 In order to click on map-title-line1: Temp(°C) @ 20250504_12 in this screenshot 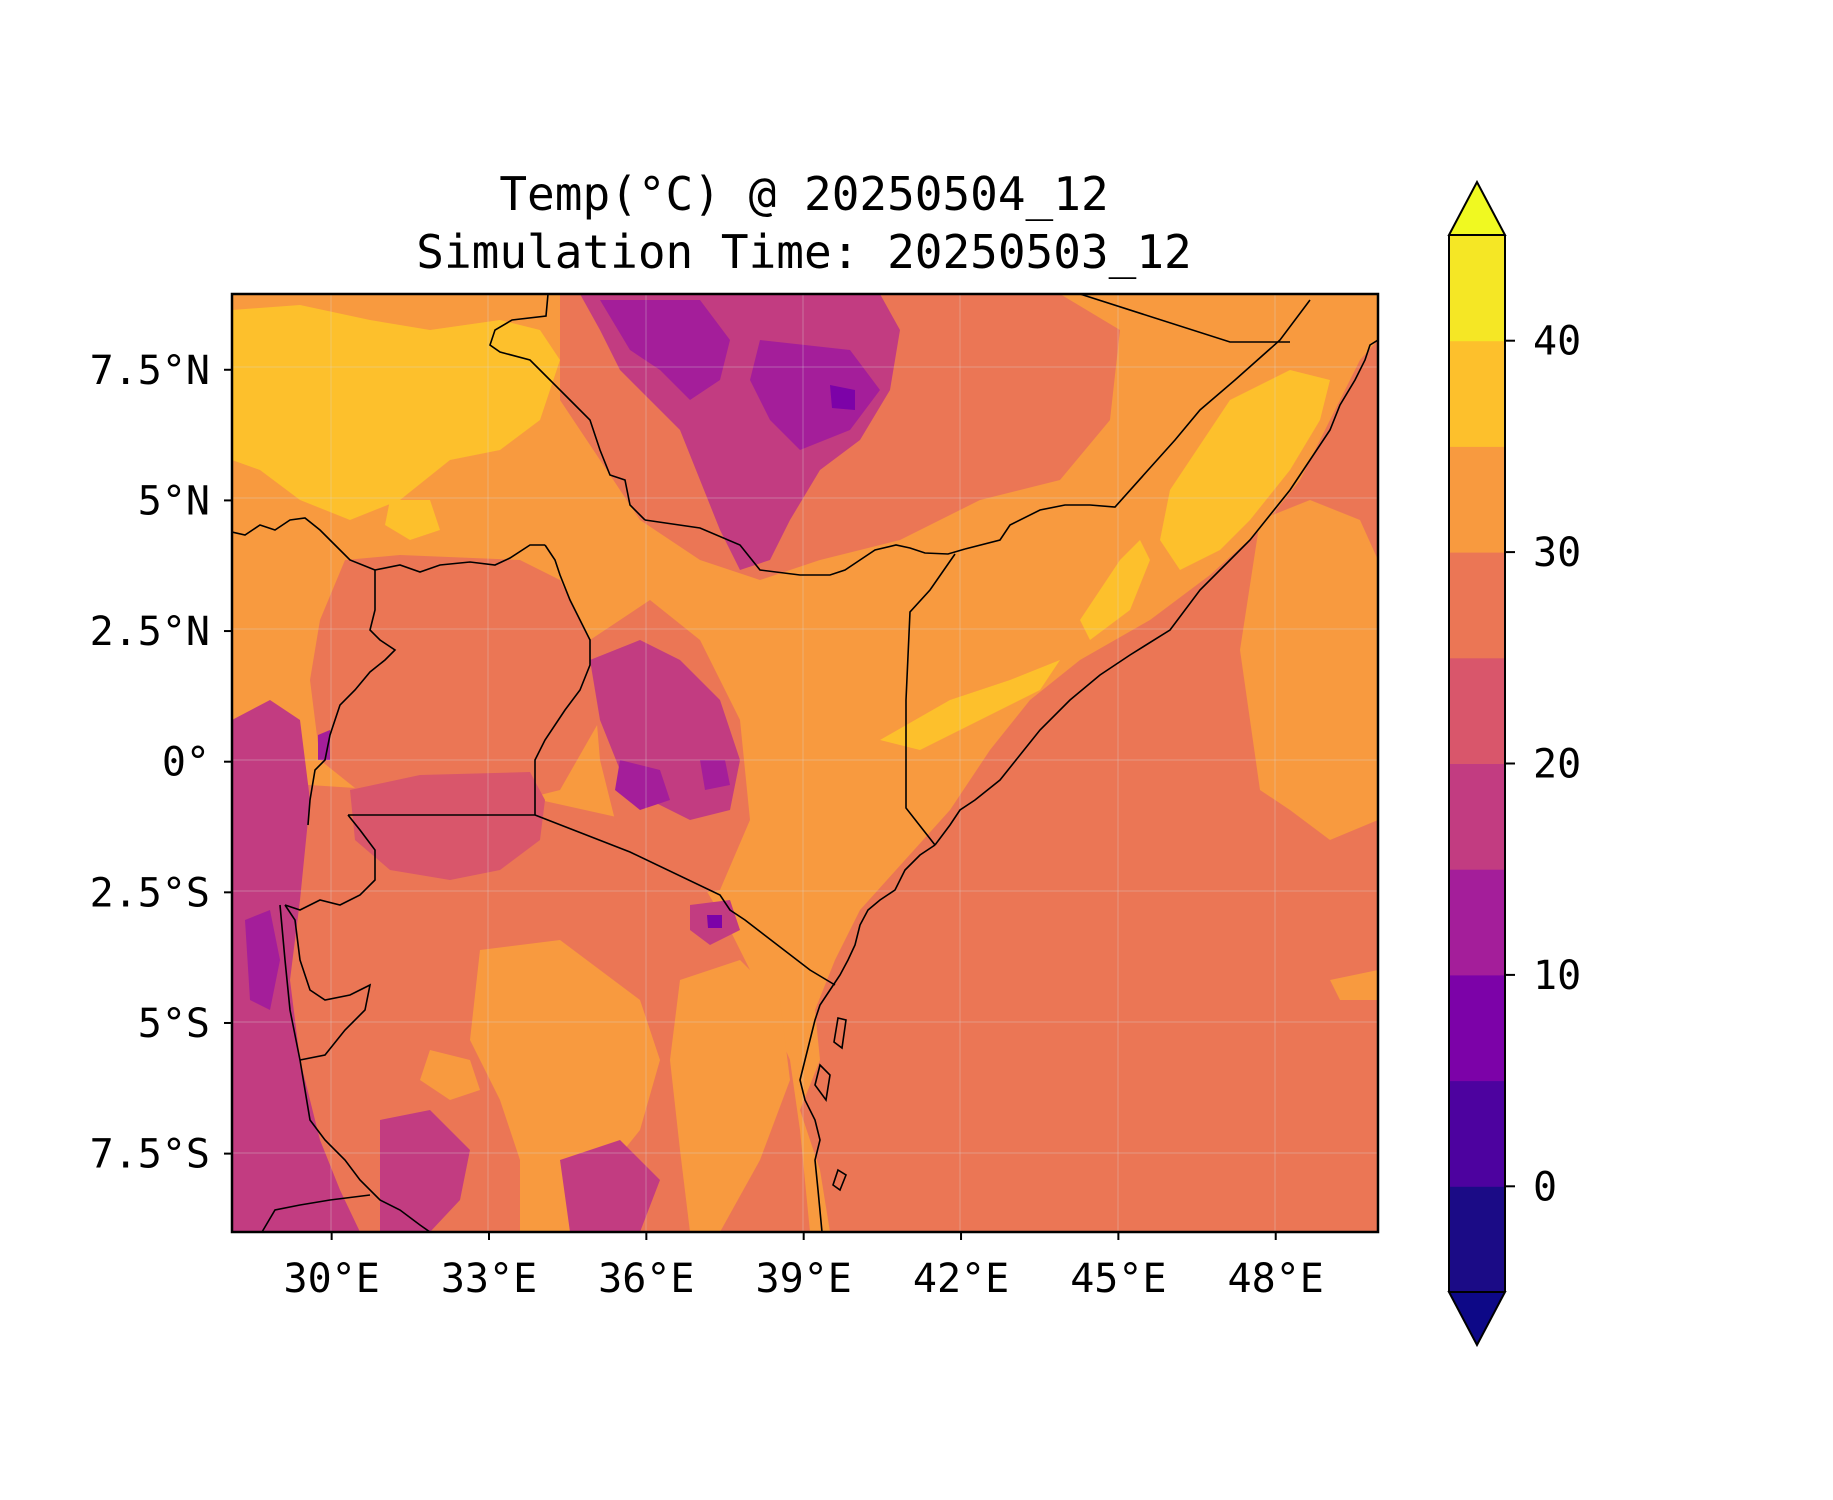, I will do `click(803, 194)`.